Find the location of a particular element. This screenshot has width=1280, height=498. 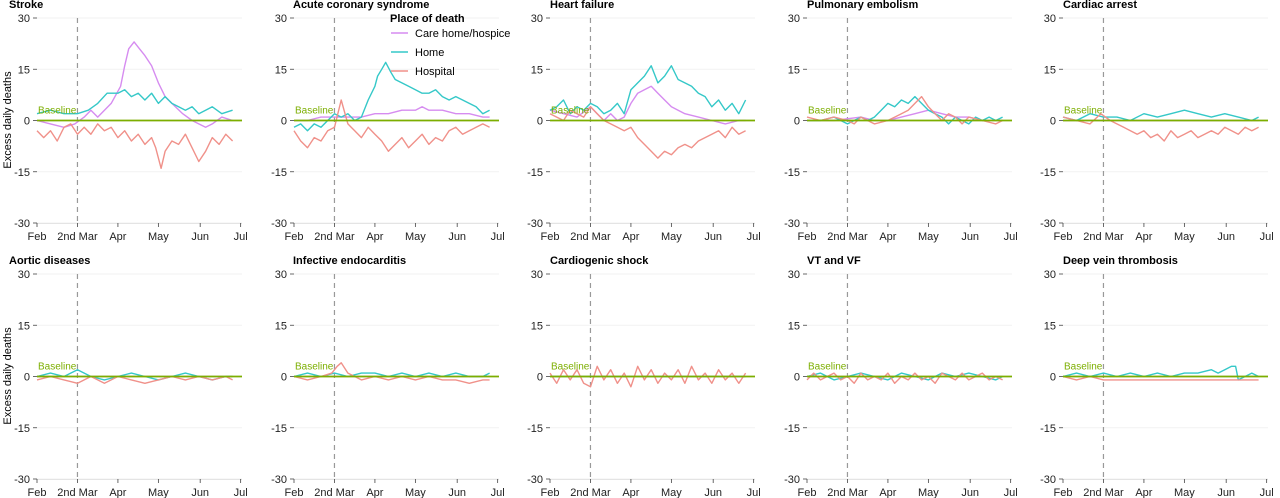

legend-label: Home is located at coordinates (429, 53).